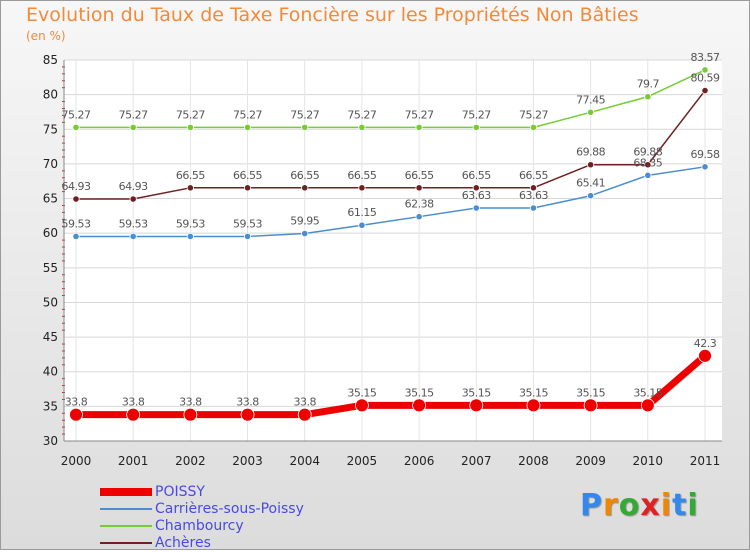 This screenshot has height=552, width=750. I want to click on legend-label: POISSY, so click(180, 492).